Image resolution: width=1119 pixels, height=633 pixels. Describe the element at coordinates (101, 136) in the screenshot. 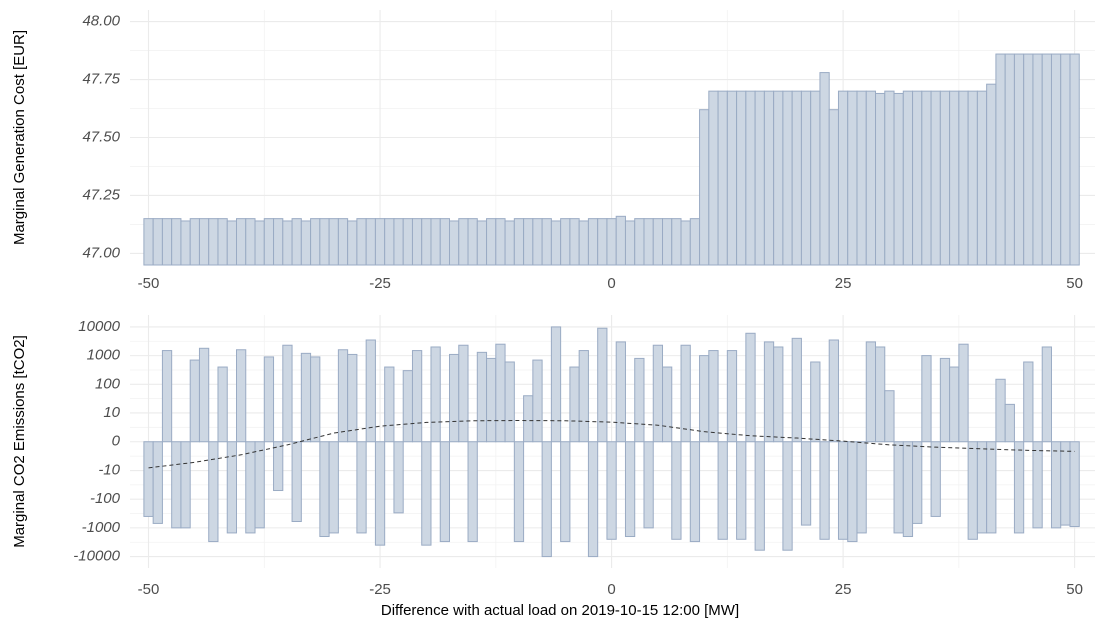

I see `y-tick-label: 47.50` at that location.